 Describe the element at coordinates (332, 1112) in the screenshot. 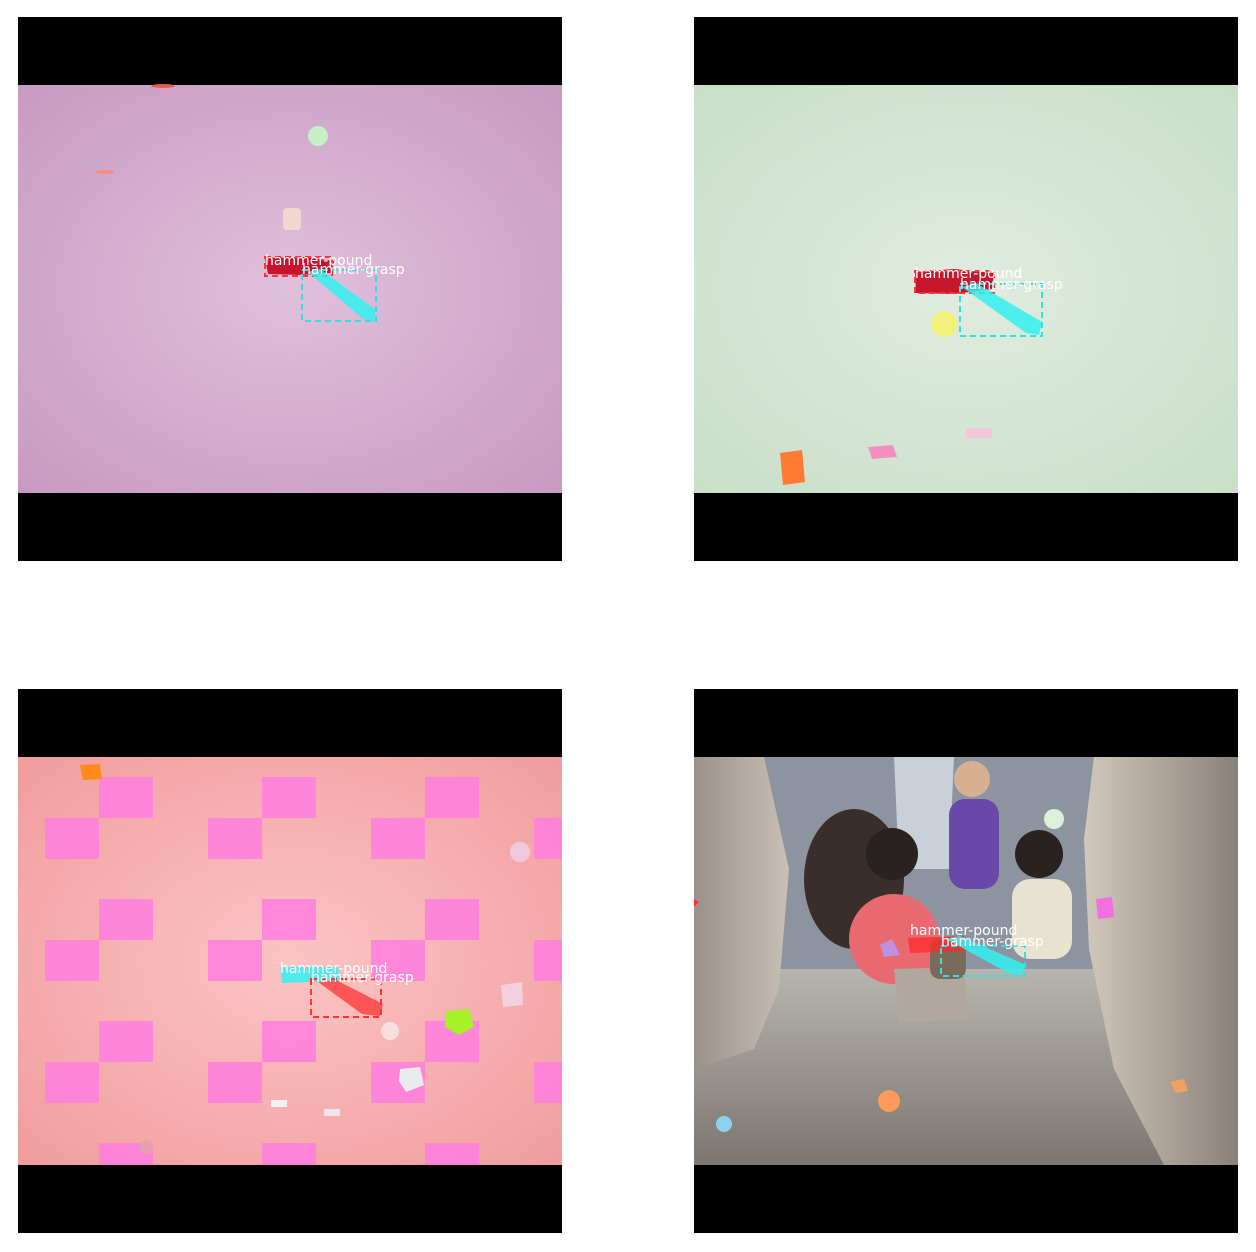

I see `lilac-speck` at that location.